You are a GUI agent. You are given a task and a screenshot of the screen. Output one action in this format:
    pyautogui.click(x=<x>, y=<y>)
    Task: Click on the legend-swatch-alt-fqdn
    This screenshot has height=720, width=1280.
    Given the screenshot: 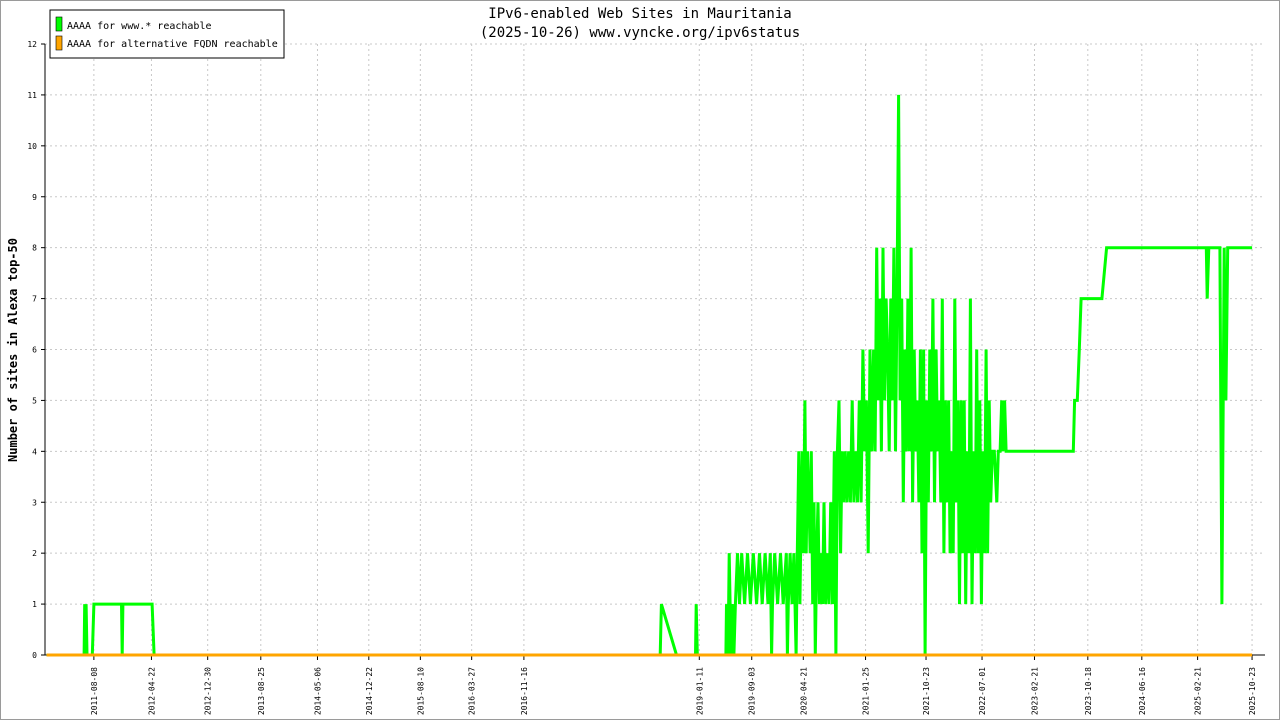 What is the action you would take?
    pyautogui.click(x=59, y=43)
    